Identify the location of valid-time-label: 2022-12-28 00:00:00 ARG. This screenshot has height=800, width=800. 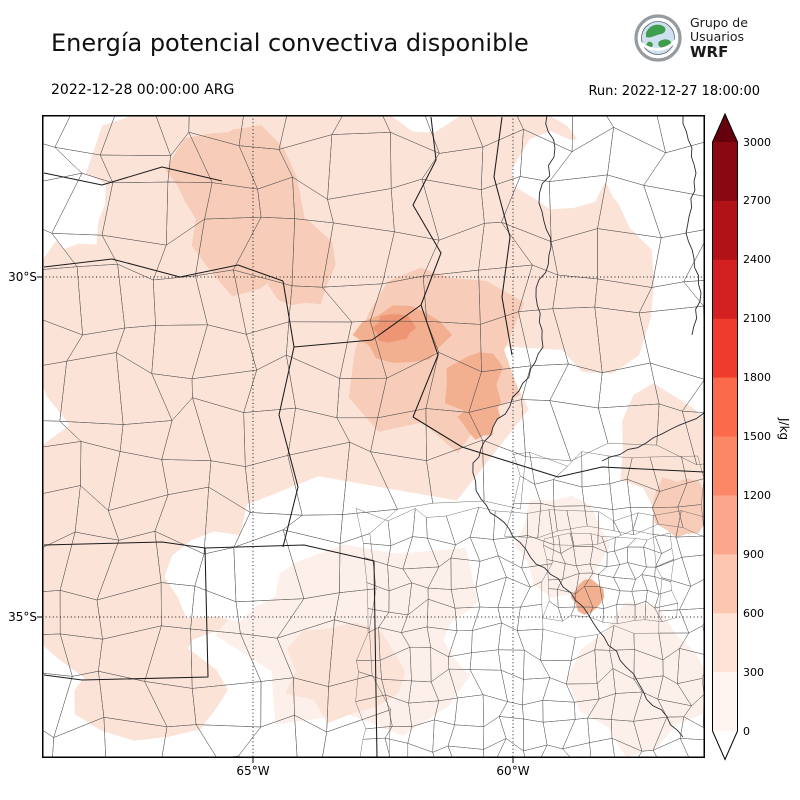
(143, 90).